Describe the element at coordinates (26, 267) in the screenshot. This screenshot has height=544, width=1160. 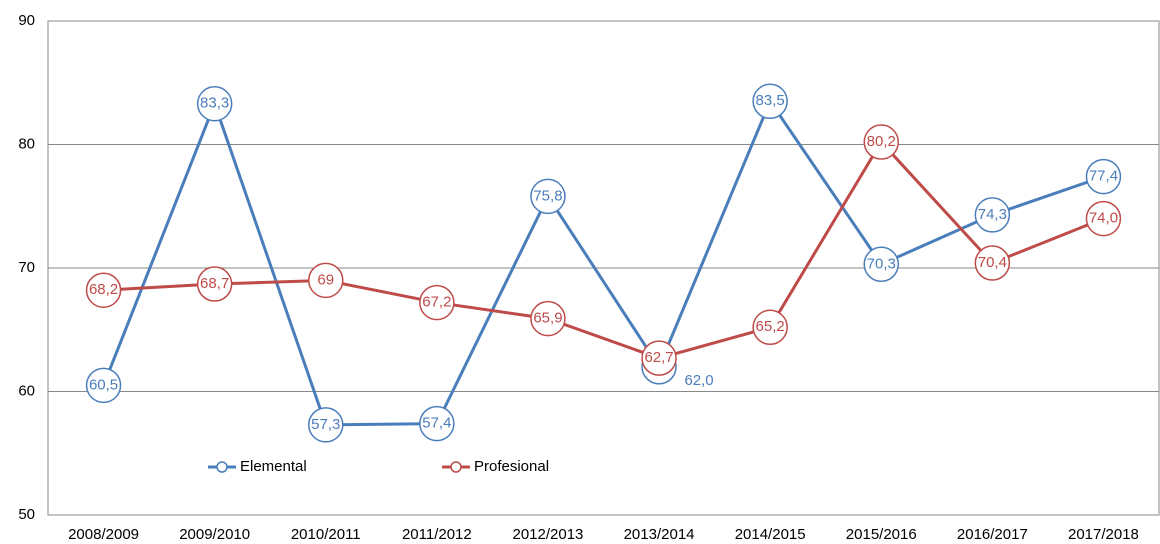
I see `y-tick-label: 70` at that location.